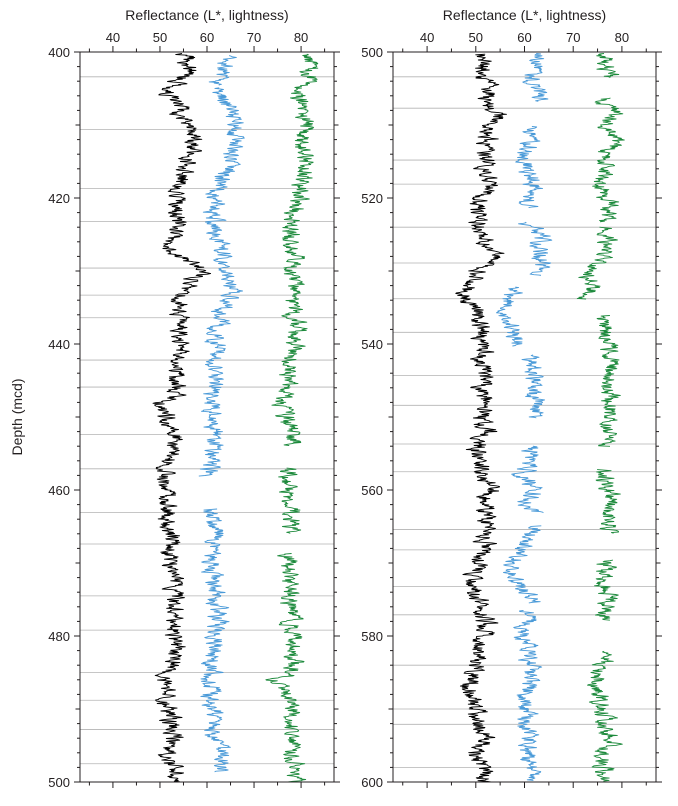 This screenshot has width=678, height=806. What do you see at coordinates (59, 198) in the screenshot?
I see `y-tick-label: 420` at bounding box center [59, 198].